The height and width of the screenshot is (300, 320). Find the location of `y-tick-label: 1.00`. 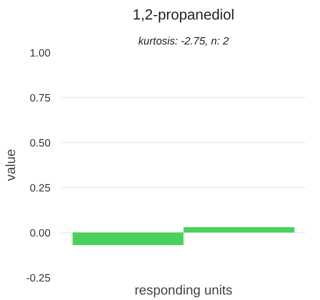

y-tick-label: 1.00 is located at coordinates (40, 54).